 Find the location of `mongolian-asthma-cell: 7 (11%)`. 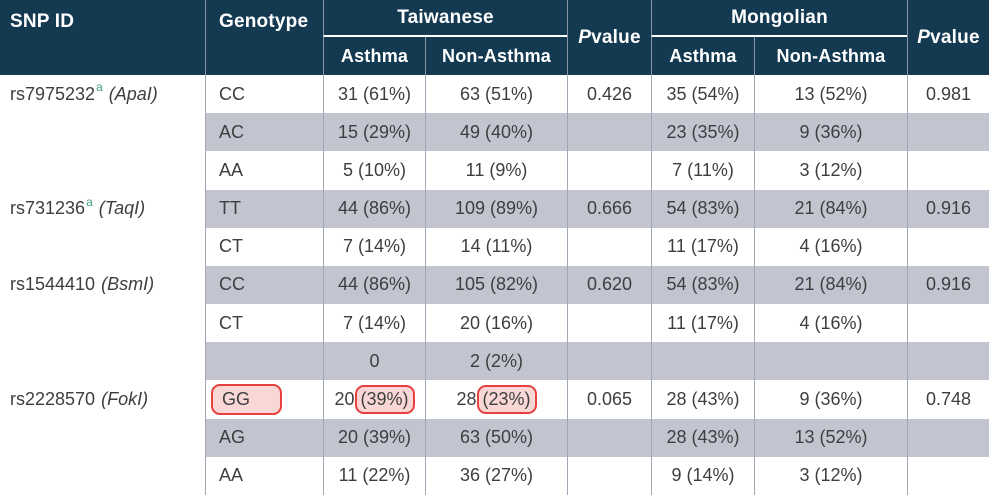

mongolian-asthma-cell: 7 (11%) is located at coordinates (702, 170).